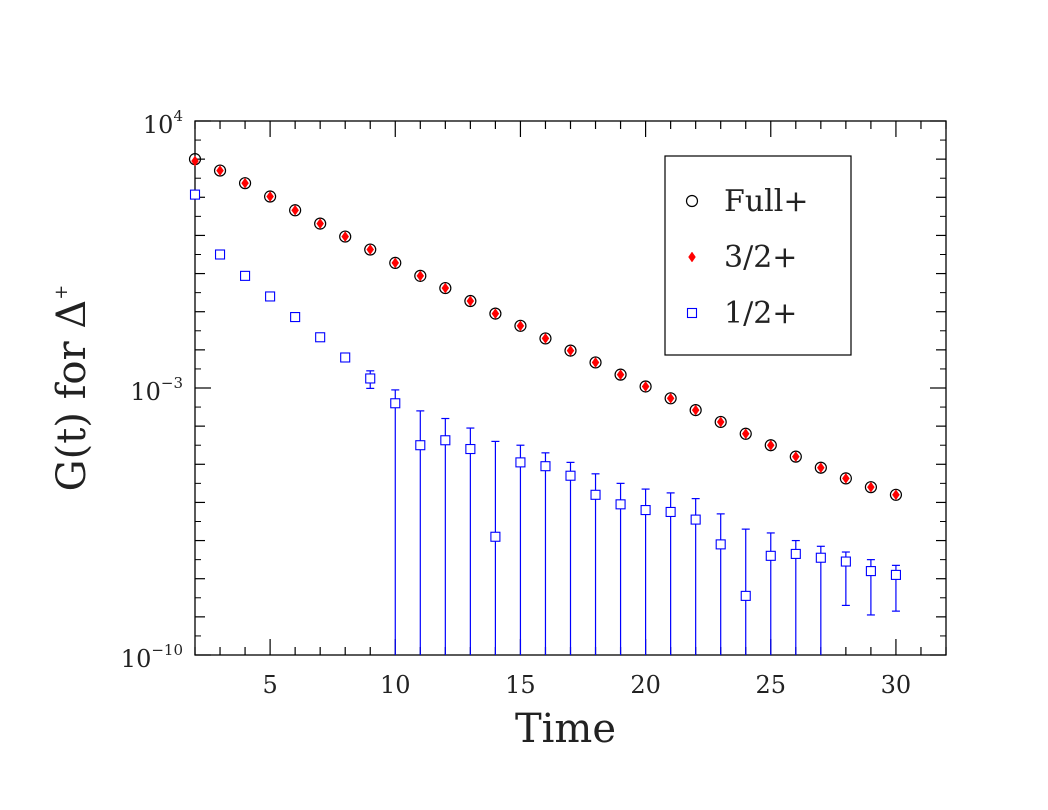 This screenshot has height=810, width=1048. What do you see at coordinates (163, 123) in the screenshot?
I see `y-tick-label: 10⁴` at bounding box center [163, 123].